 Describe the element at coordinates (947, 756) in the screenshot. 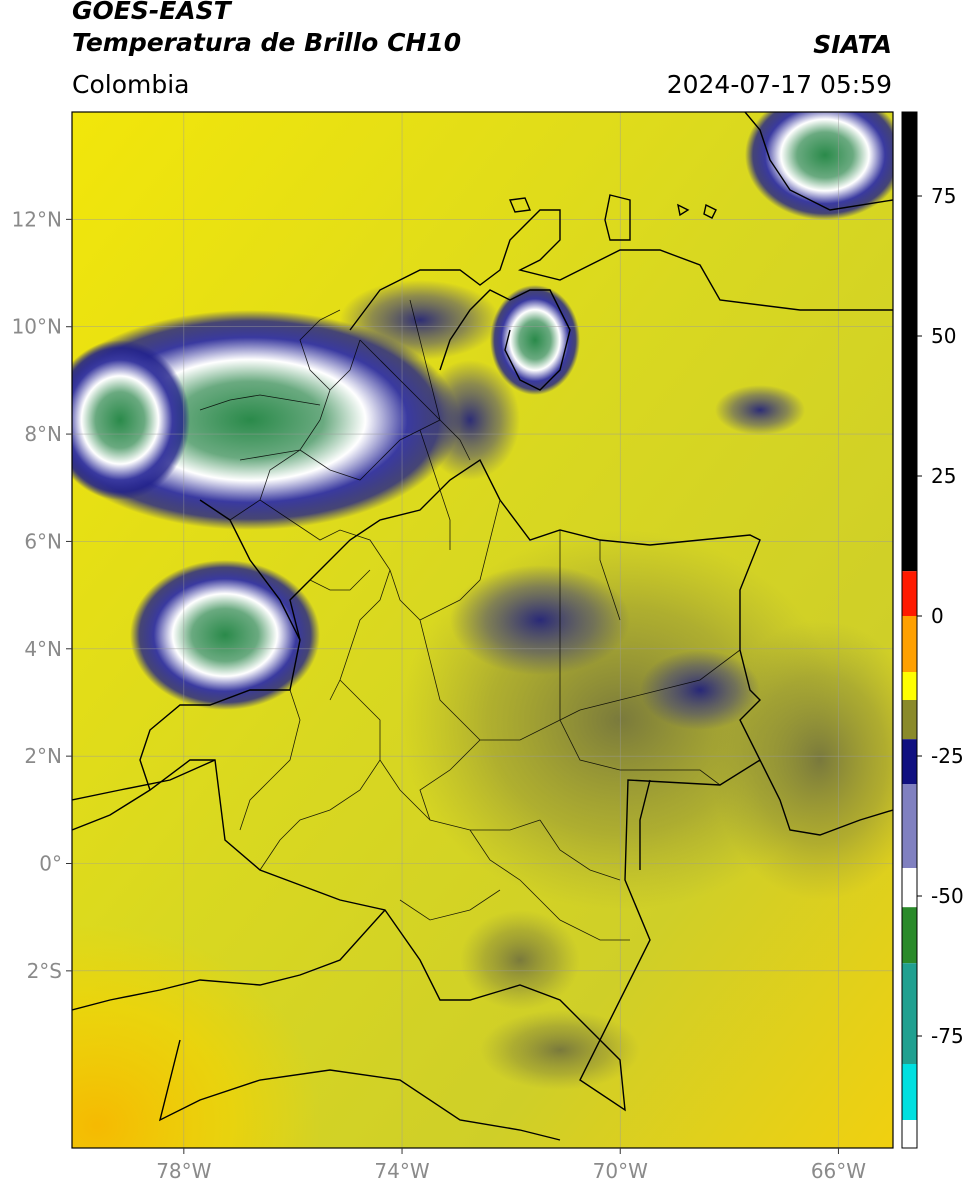

I see `colorbar-tick-label: -25` at that location.